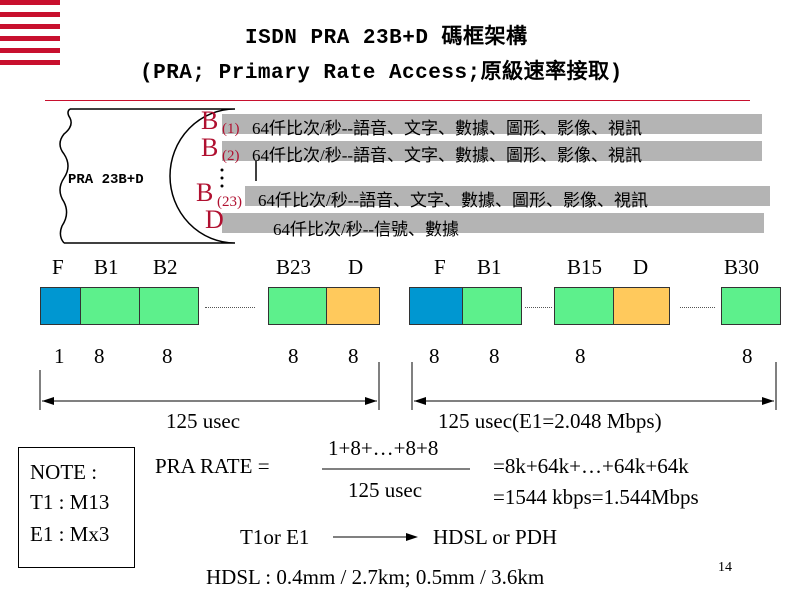 The width and height of the screenshot is (800, 600). What do you see at coordinates (591, 466) in the screenshot?
I see `rate-result-1: =8k+64k+…+64k+64k` at bounding box center [591, 466].